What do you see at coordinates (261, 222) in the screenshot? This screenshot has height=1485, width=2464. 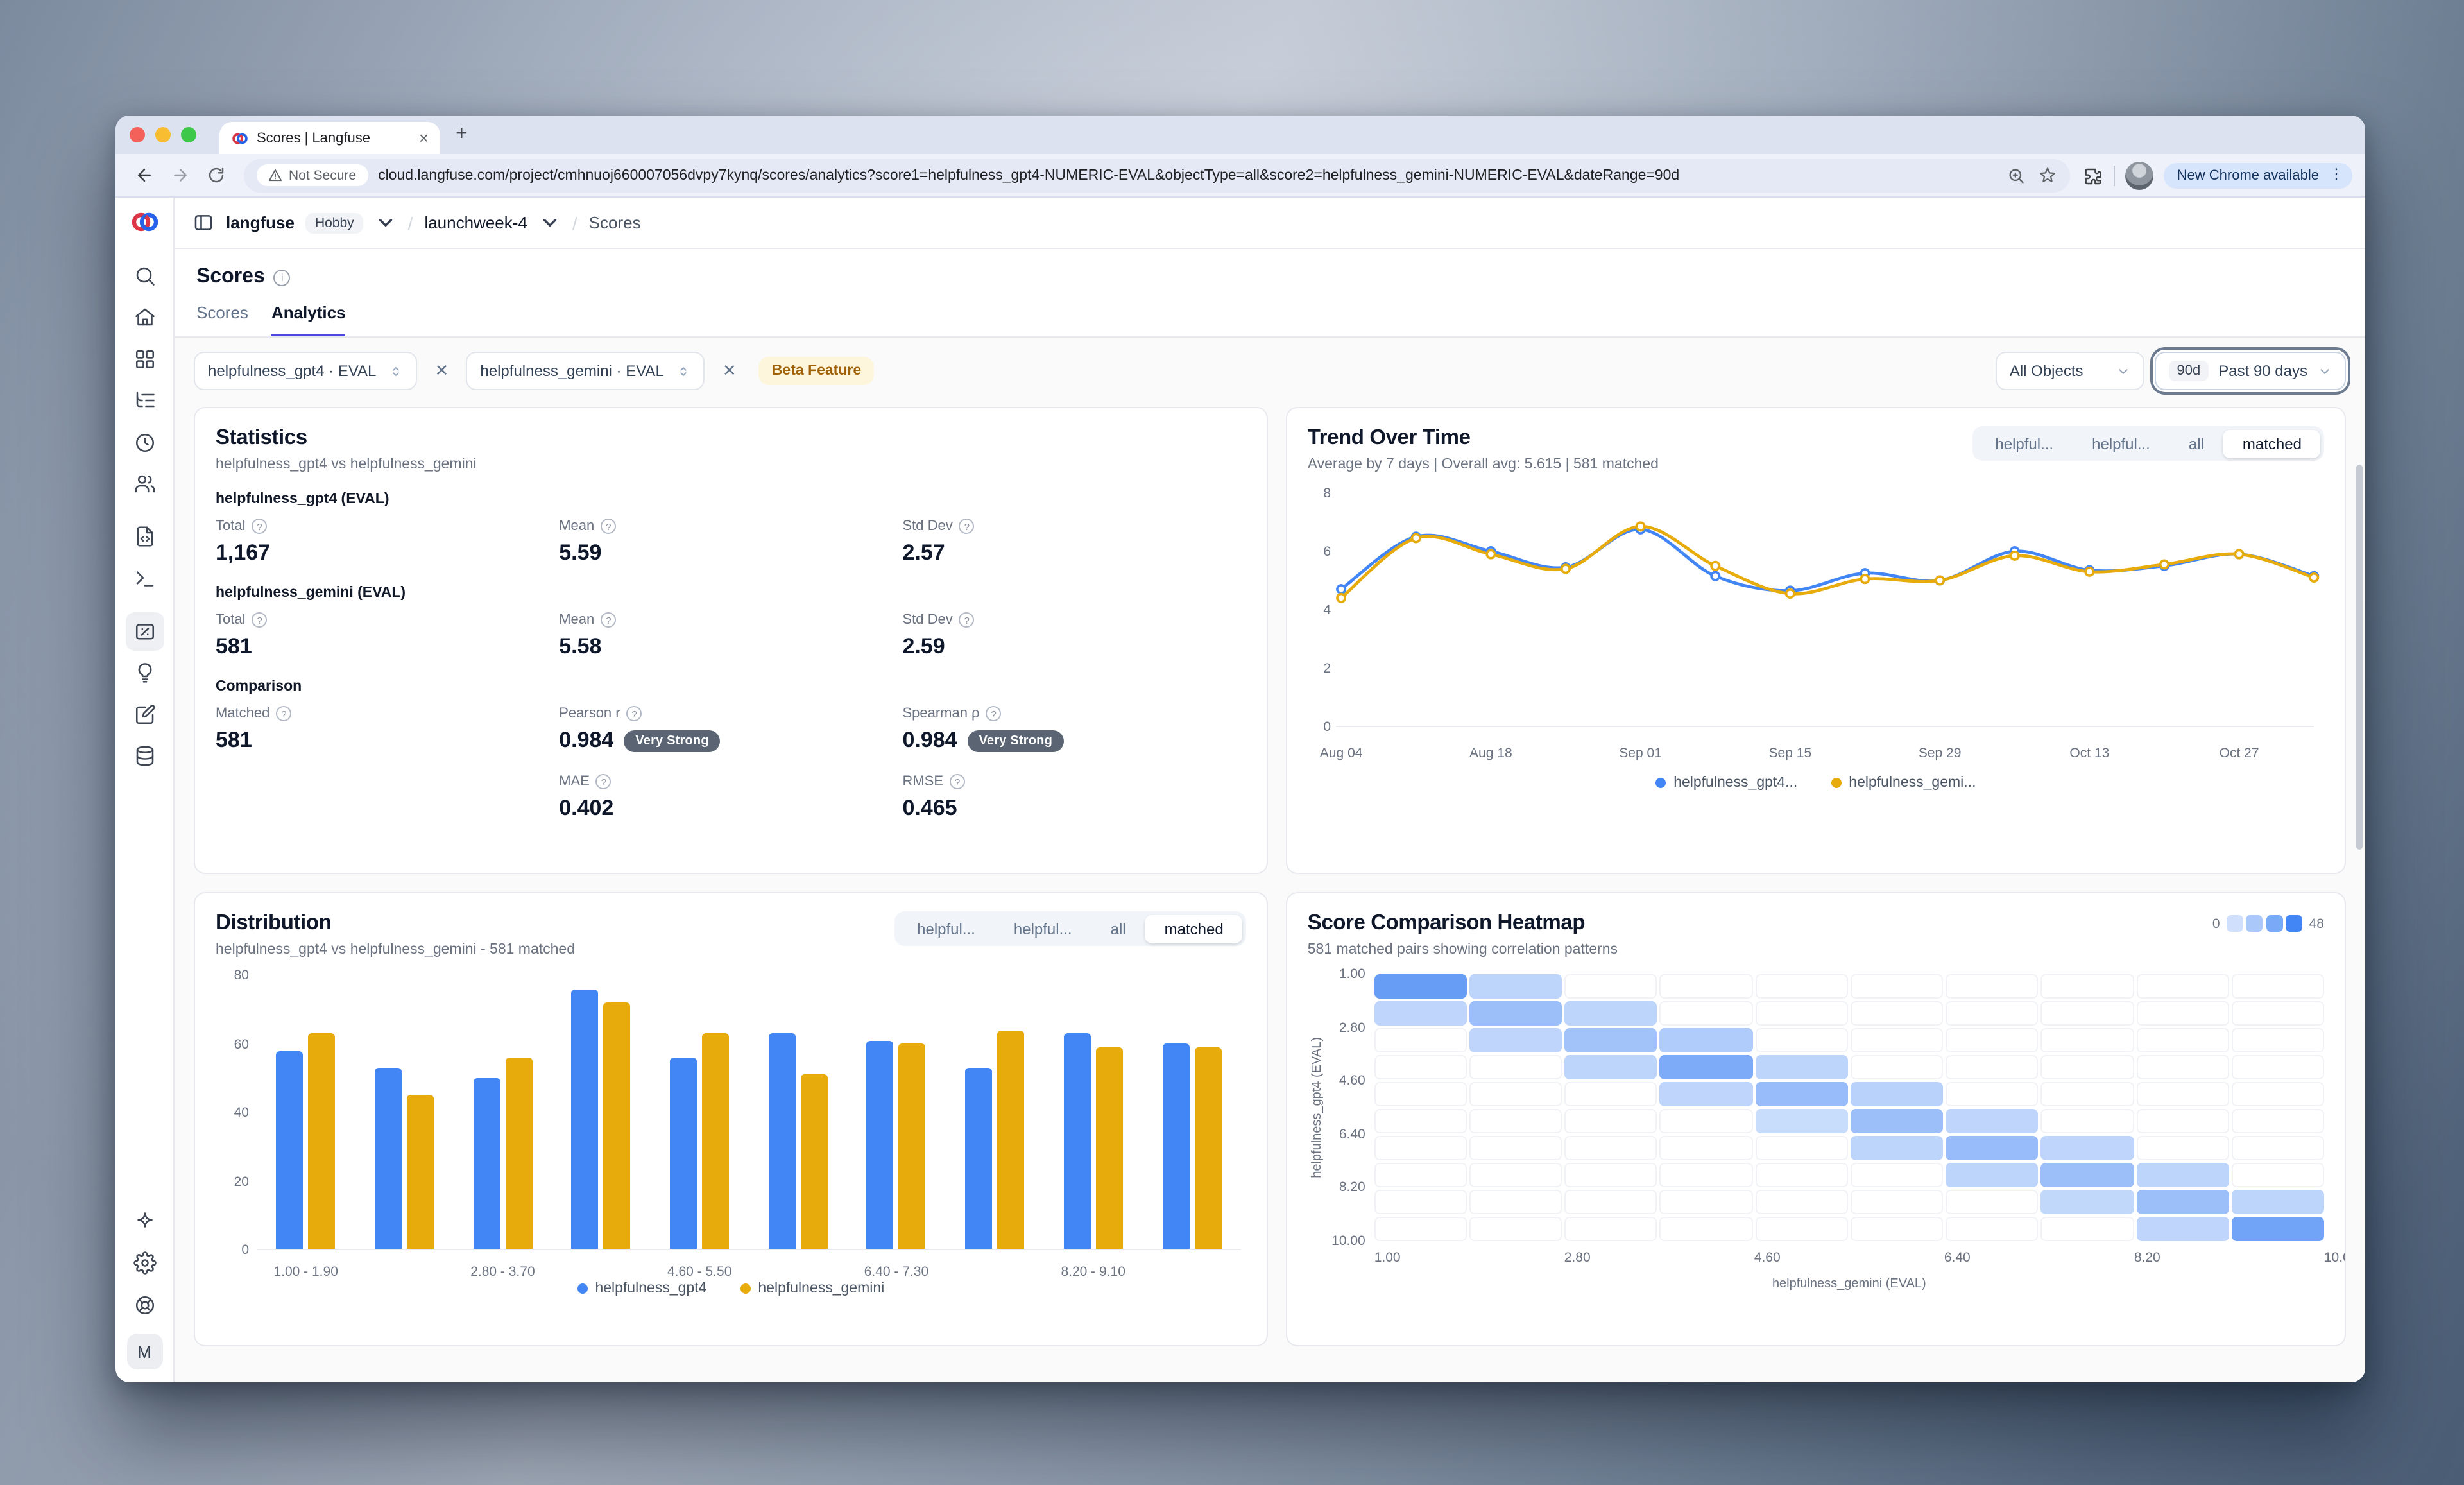 I see `org-name: langfuse` at bounding box center [261, 222].